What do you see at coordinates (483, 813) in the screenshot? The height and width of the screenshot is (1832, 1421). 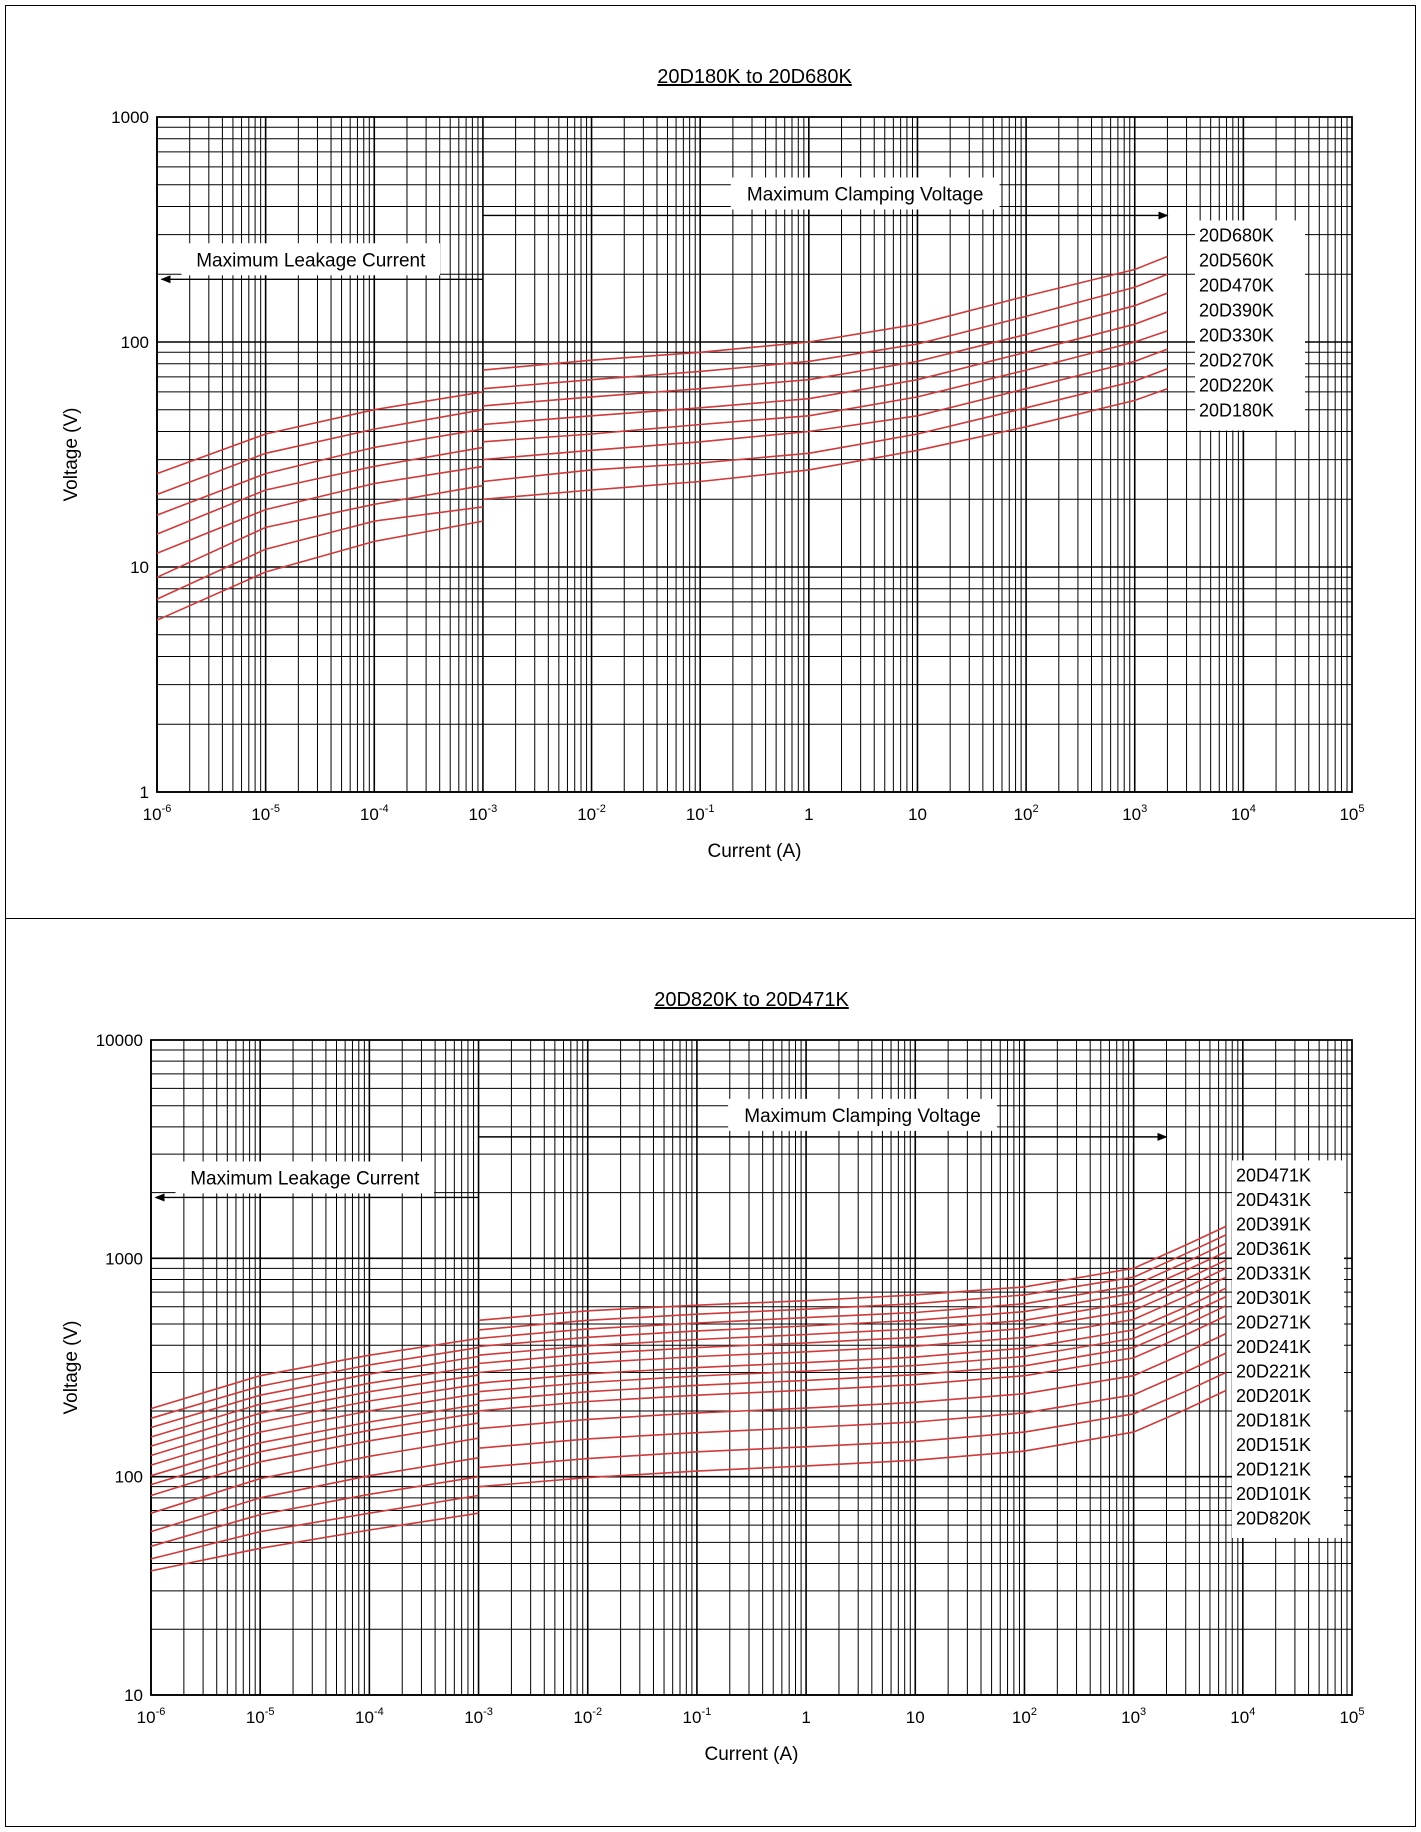 I see `x-tick-label: 10⁻³` at bounding box center [483, 813].